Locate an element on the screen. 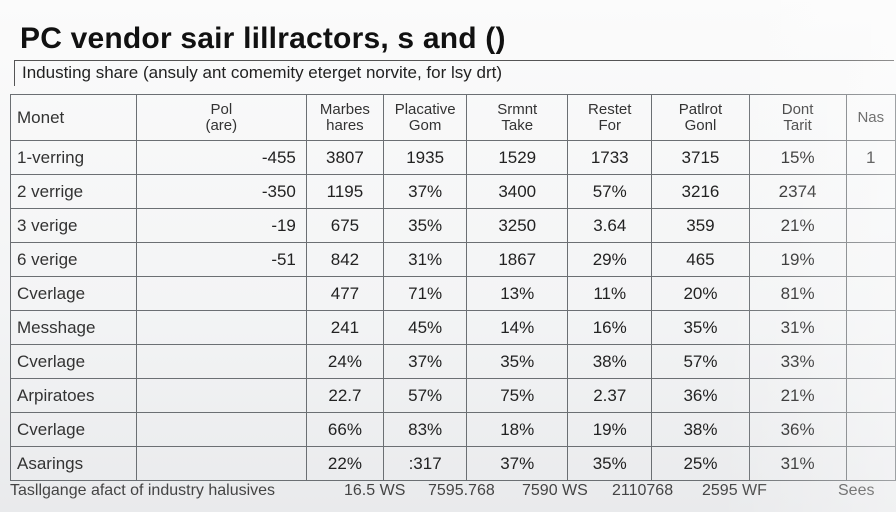 This screenshot has height=512, width=896. table-cell: 465 is located at coordinates (700, 259).